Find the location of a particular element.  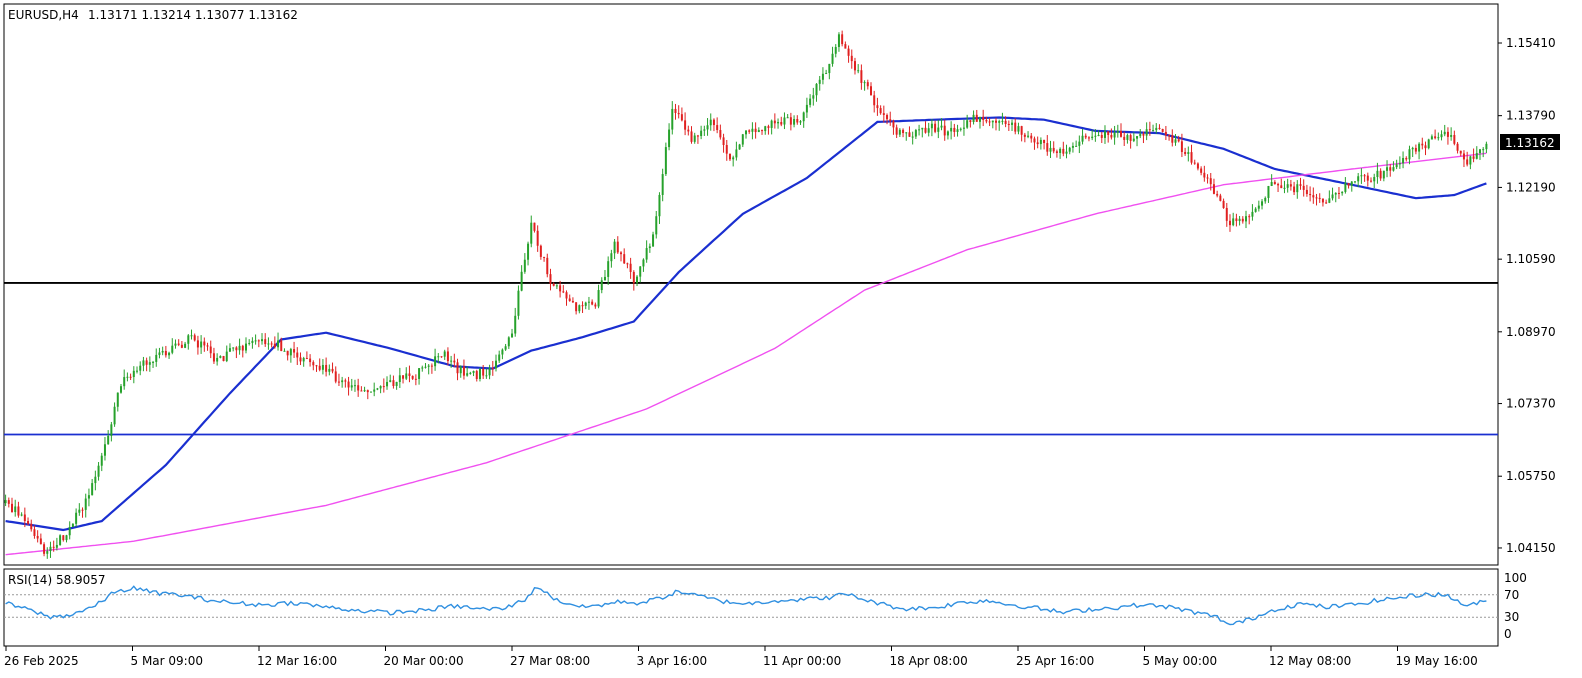

y-tick-label: 1.15410 is located at coordinates (1531, 43).